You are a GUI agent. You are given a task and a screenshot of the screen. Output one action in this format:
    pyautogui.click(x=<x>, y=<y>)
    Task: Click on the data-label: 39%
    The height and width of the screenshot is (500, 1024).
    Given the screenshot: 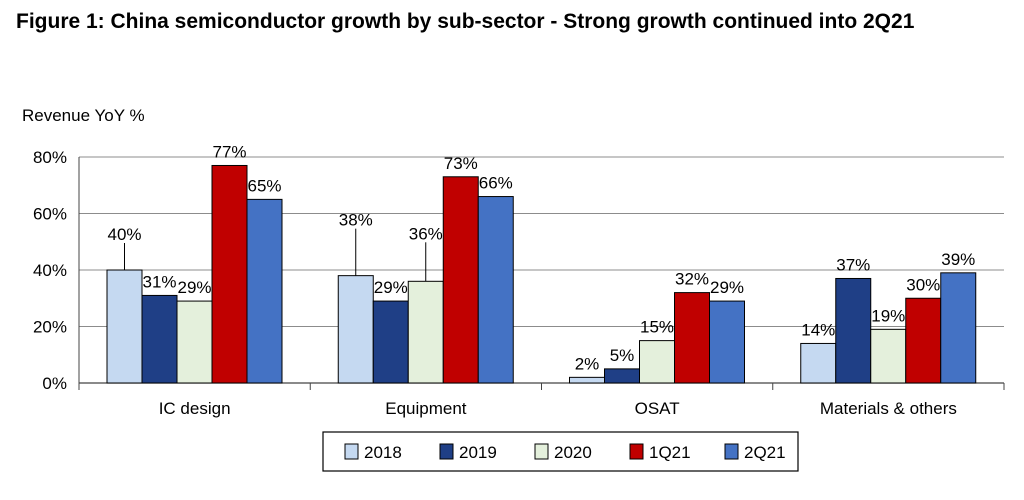 What is the action you would take?
    pyautogui.click(x=958, y=259)
    